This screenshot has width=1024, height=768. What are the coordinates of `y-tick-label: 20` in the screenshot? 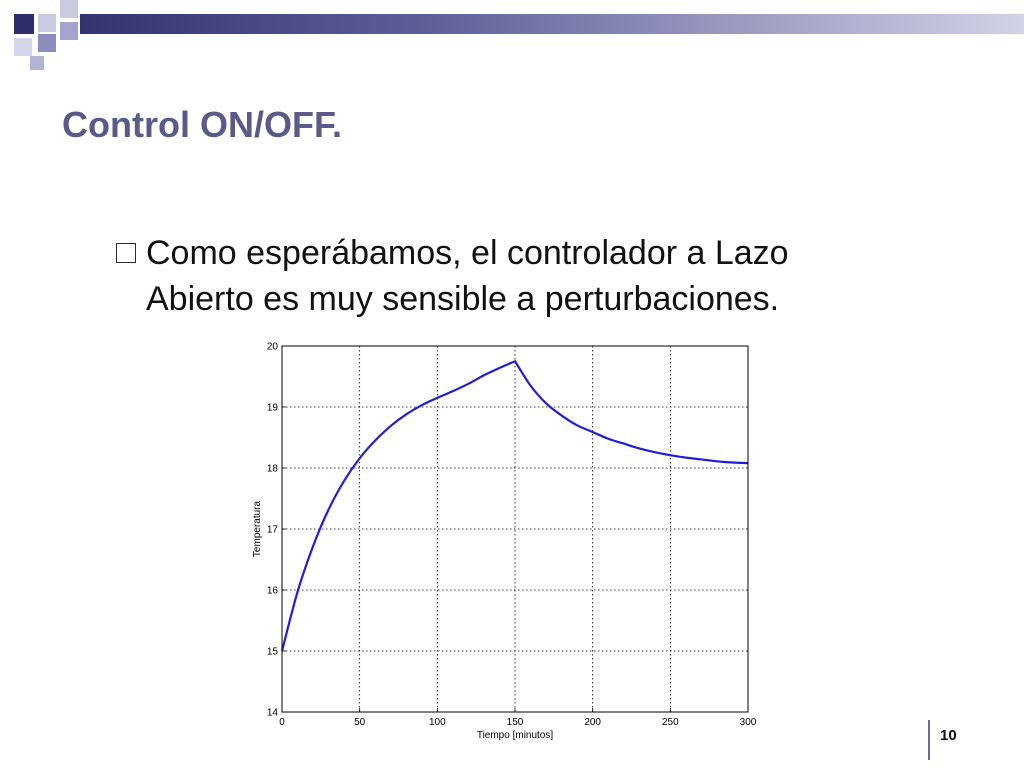 It's located at (273, 347).